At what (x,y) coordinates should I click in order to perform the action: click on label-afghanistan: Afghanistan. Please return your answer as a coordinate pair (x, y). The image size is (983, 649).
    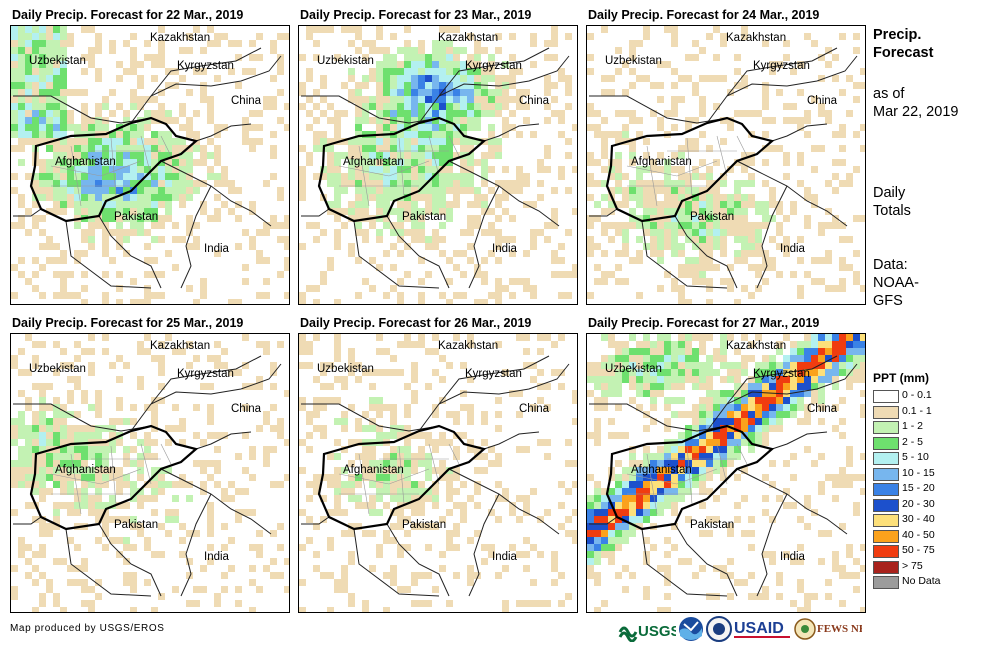
    Looking at the image, I should click on (373, 162).